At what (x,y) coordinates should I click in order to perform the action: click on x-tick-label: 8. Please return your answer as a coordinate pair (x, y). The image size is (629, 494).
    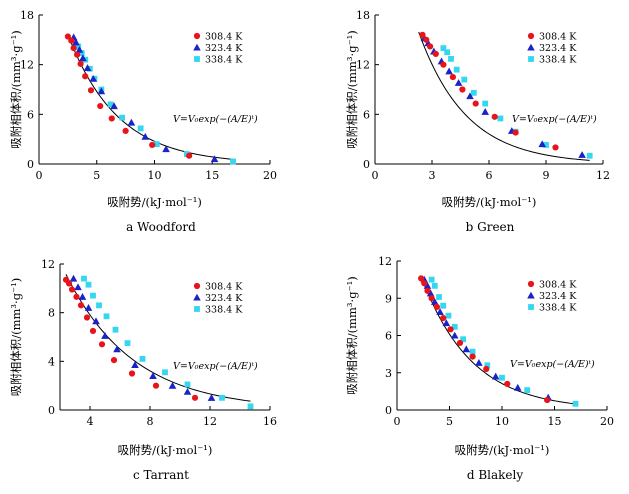
    Looking at the image, I should click on (150, 421).